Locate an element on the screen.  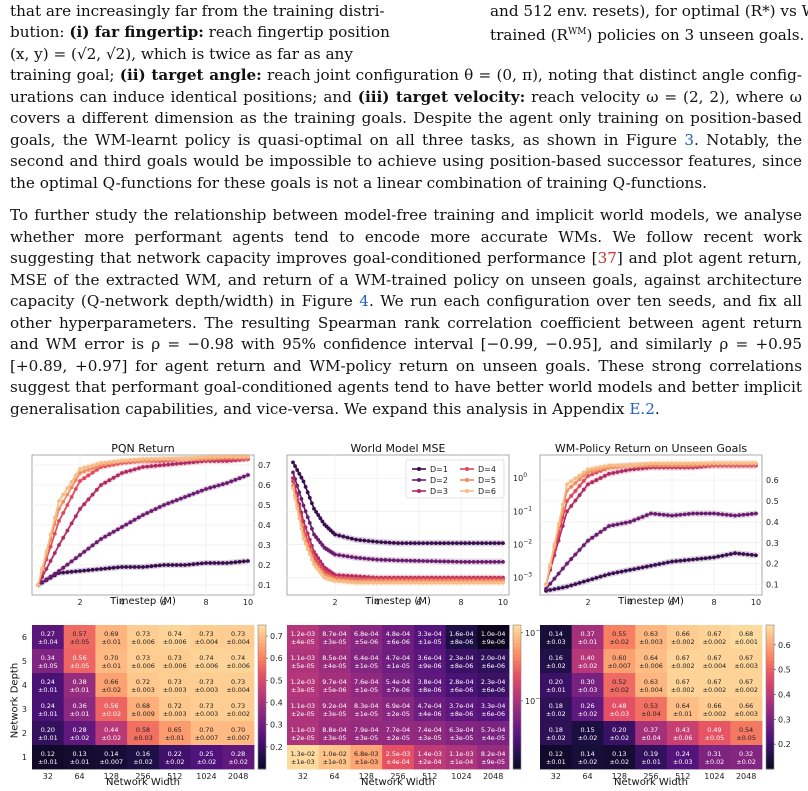
cell-error: ±0.006 is located at coordinates (651, 666).